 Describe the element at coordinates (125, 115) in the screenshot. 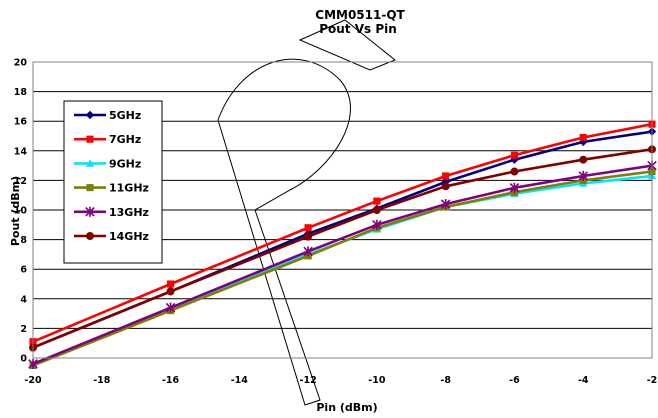

I see `legend-label: 5GHz` at that location.